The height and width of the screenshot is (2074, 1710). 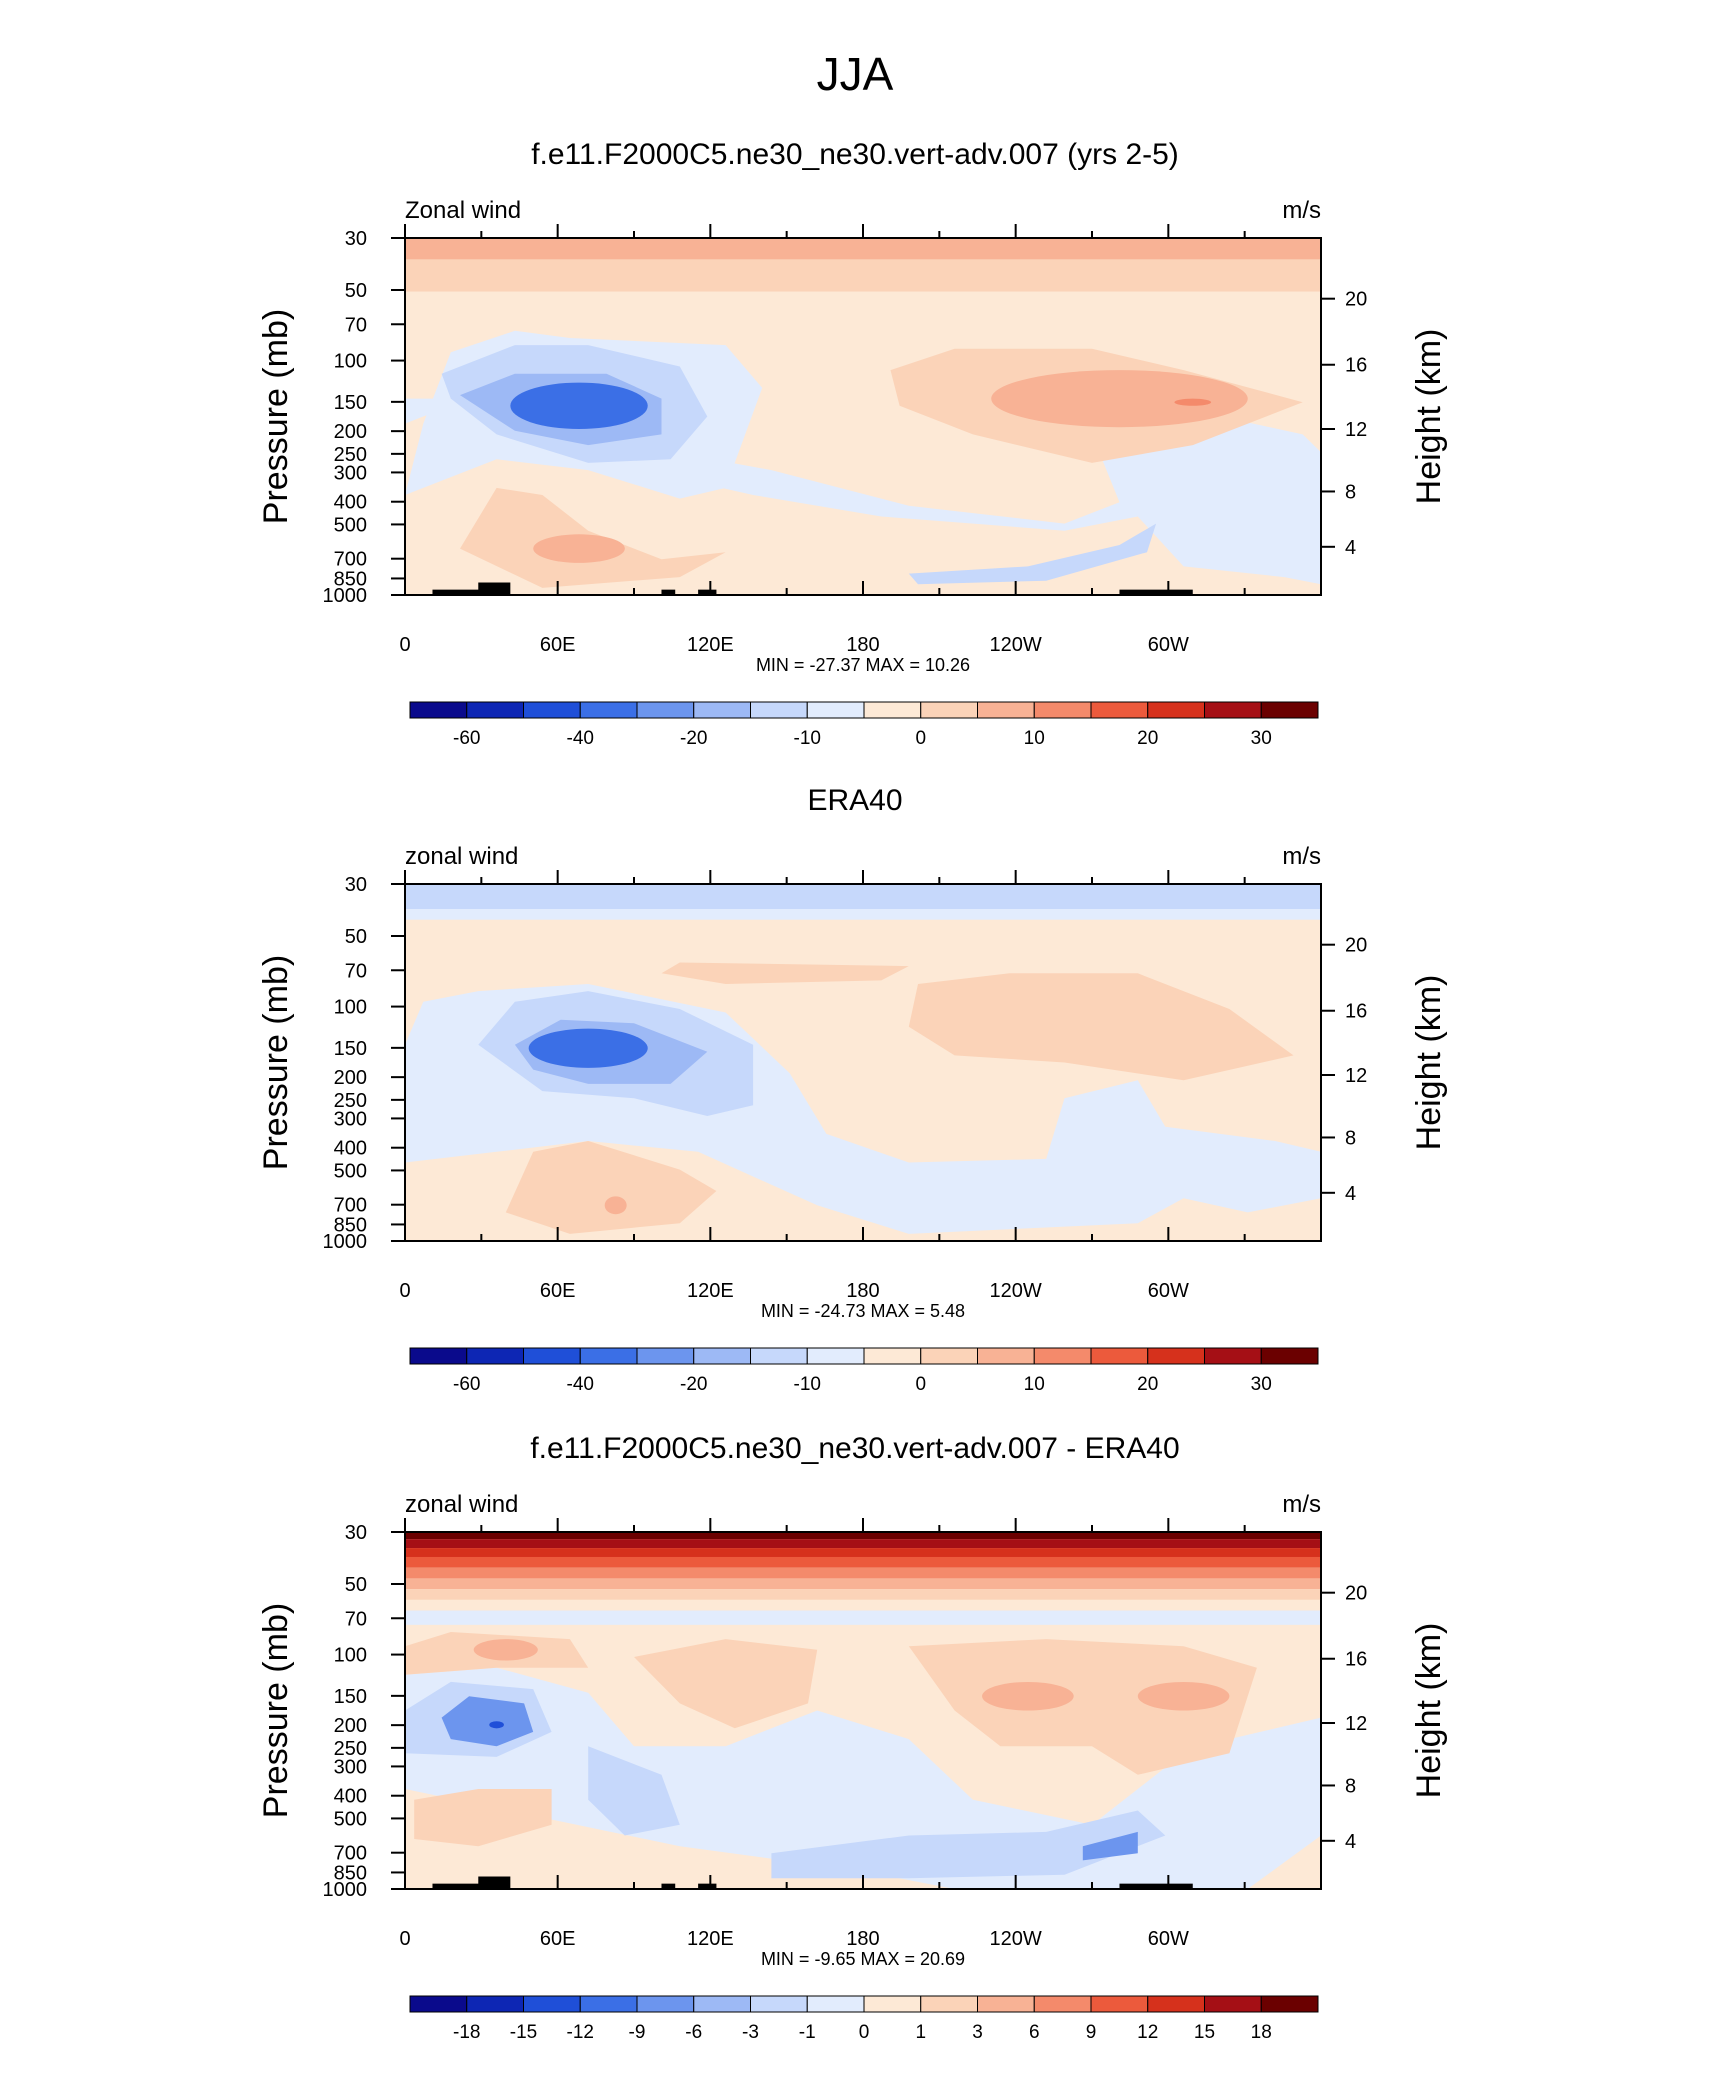 I want to click on field-band-top, so click(x=863, y=896).